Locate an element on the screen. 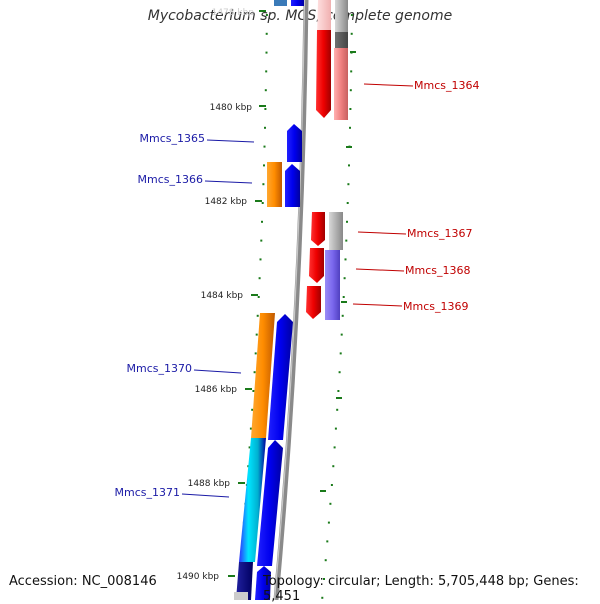 This screenshot has width=600, height=604. map-title: Mycobacterium sp. MCS, complete genome is located at coordinates (300, 16).